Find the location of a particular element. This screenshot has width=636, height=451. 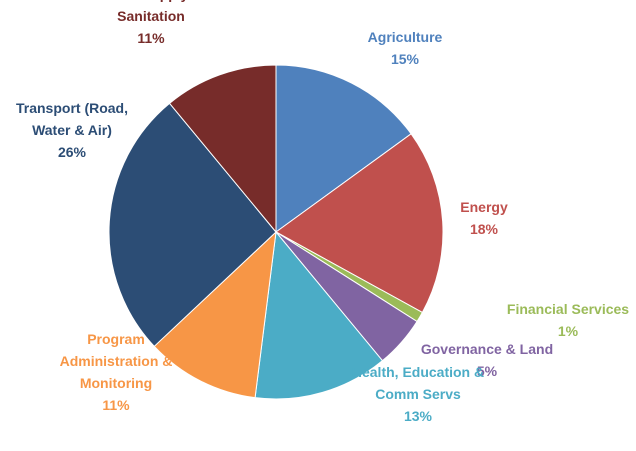

slice-name-label: Energy is located at coordinates (484, 207).